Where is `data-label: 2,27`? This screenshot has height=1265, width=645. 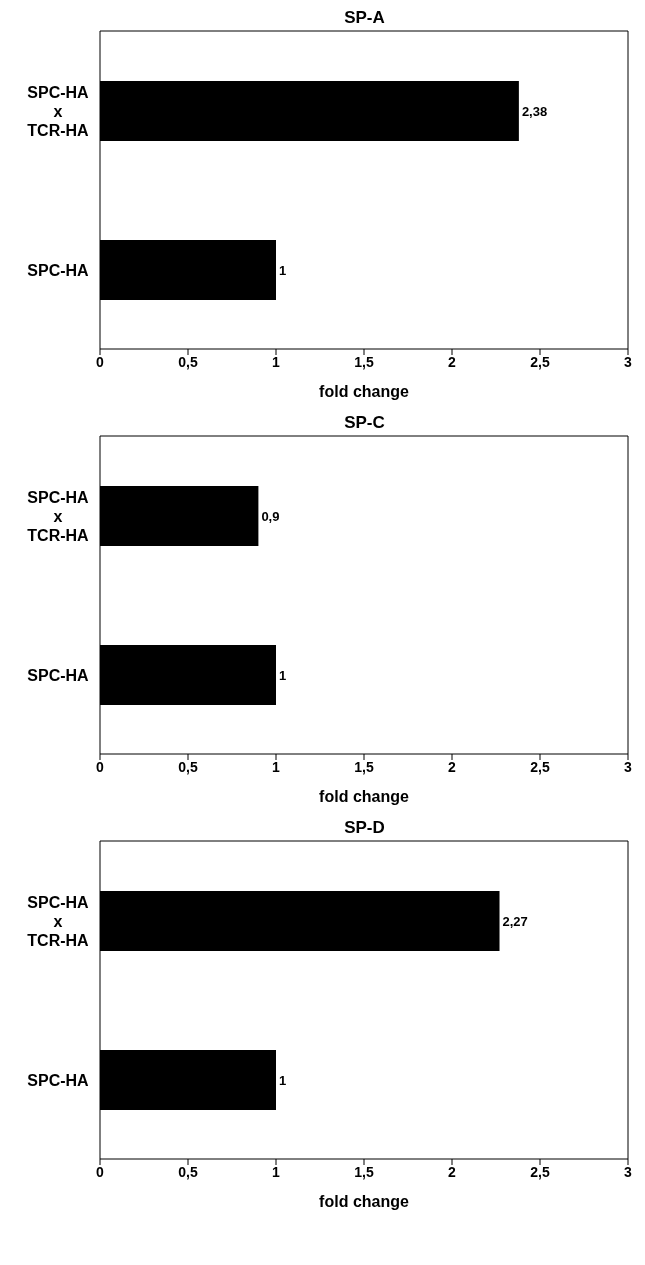 data-label: 2,27 is located at coordinates (515, 921).